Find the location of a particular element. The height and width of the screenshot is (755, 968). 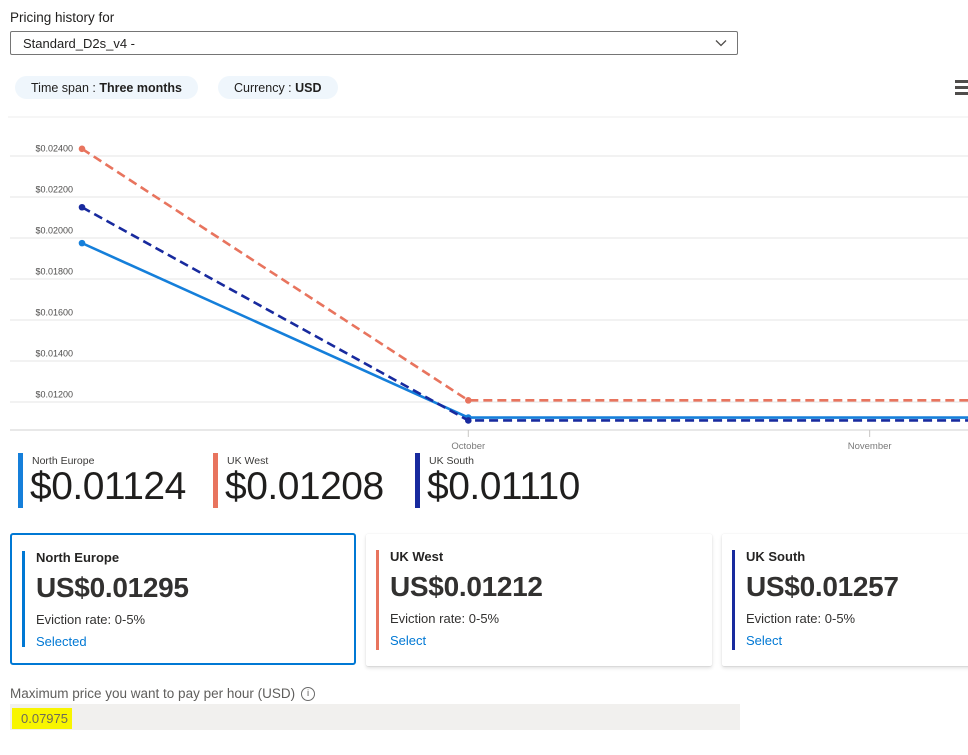

currency-filter-label: Currency : is located at coordinates (265, 87).